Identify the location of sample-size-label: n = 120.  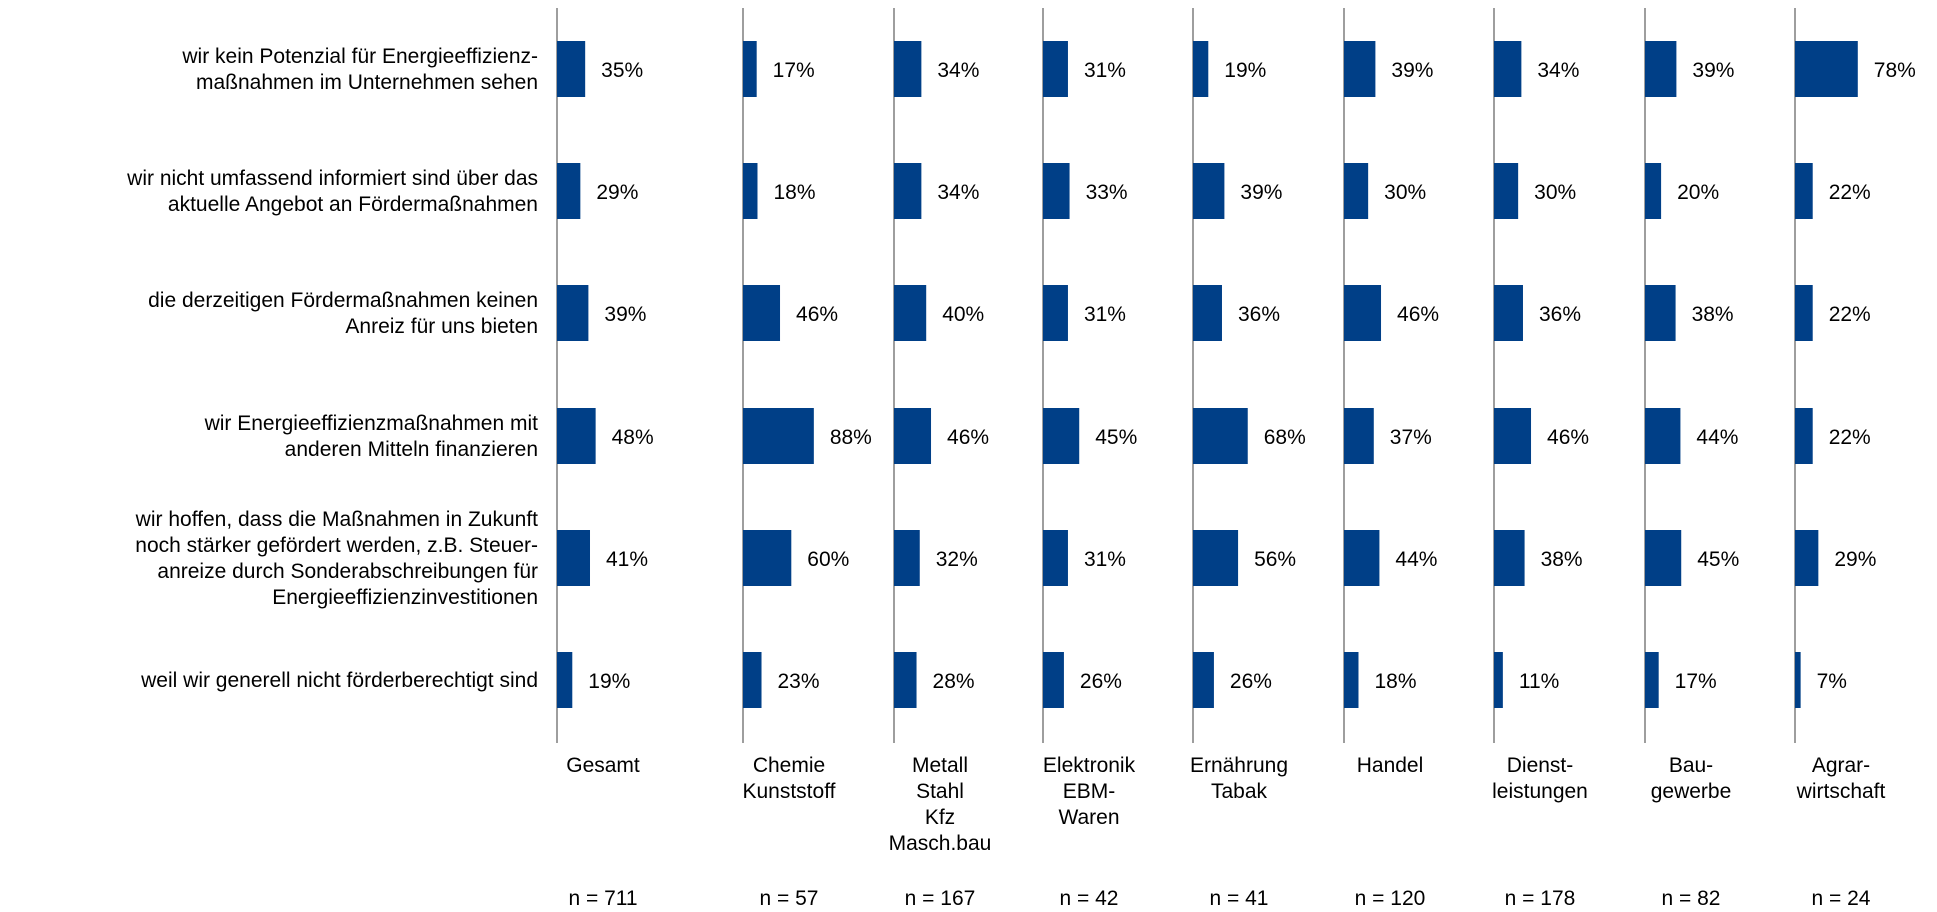
(1390, 898).